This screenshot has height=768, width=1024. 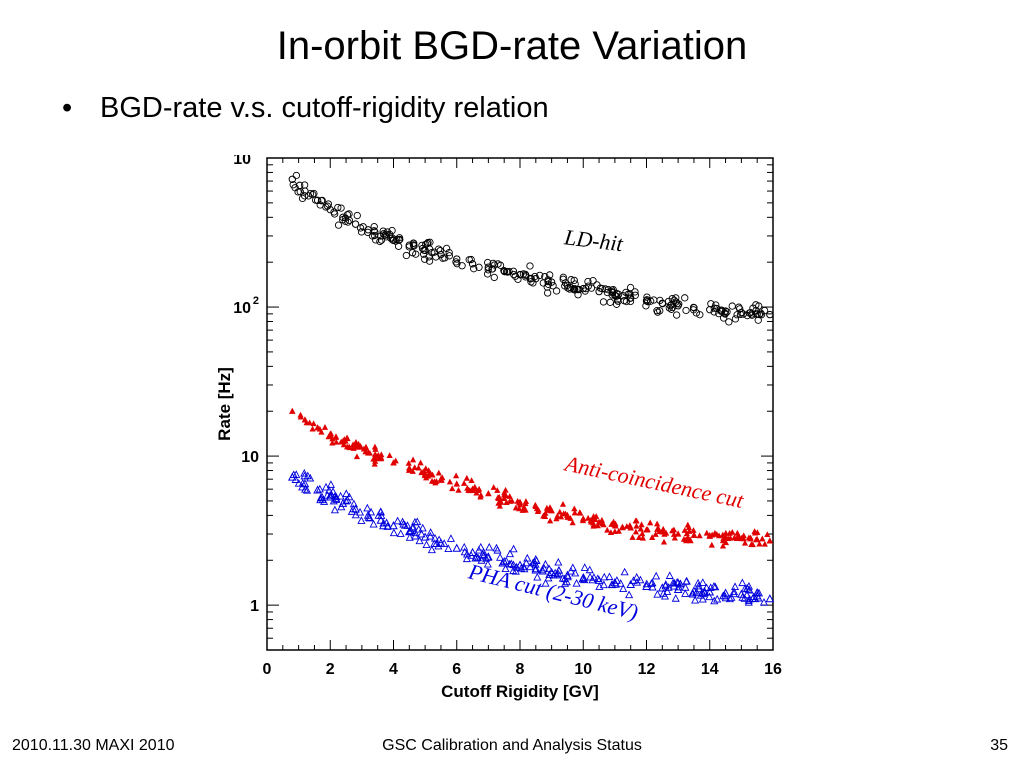 What do you see at coordinates (254, 606) in the screenshot?
I see `y-tick-label: 1` at bounding box center [254, 606].